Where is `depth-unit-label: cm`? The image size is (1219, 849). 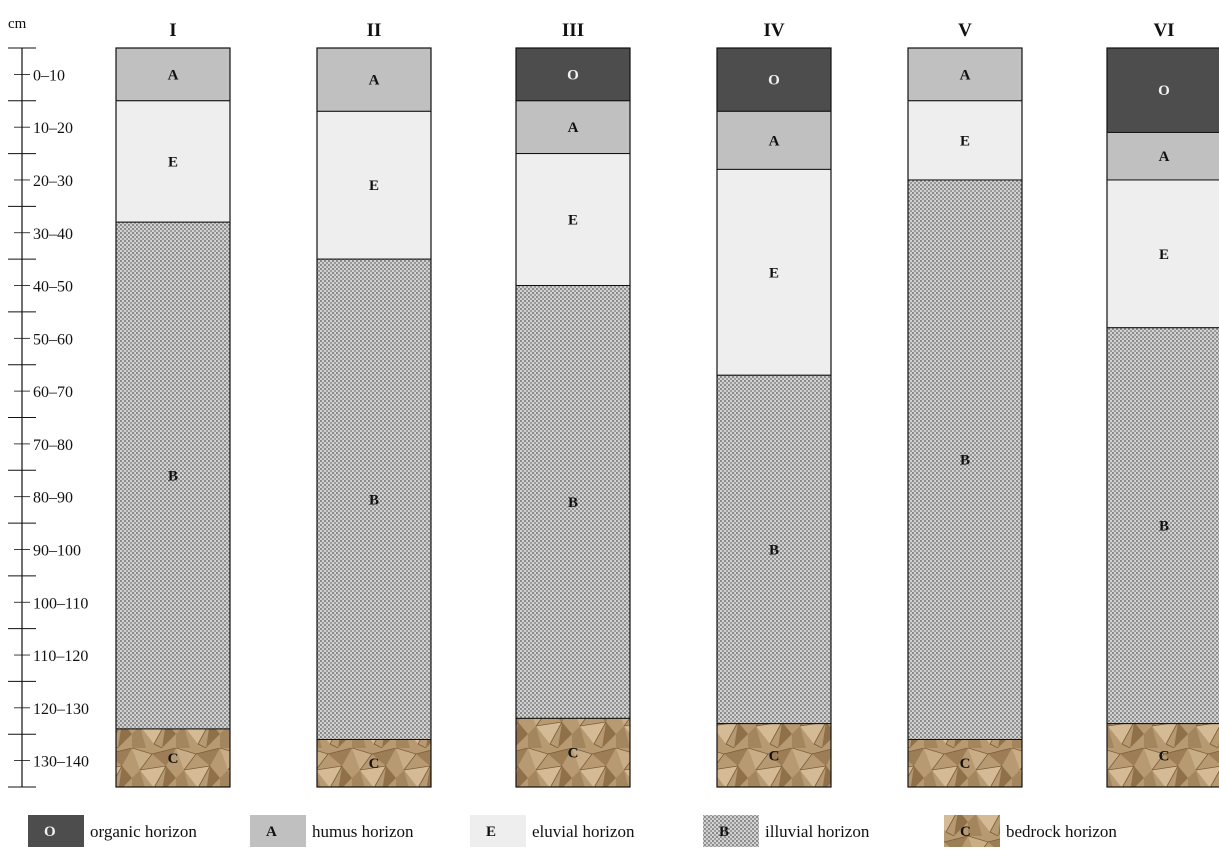
depth-unit-label: cm is located at coordinates (17, 24).